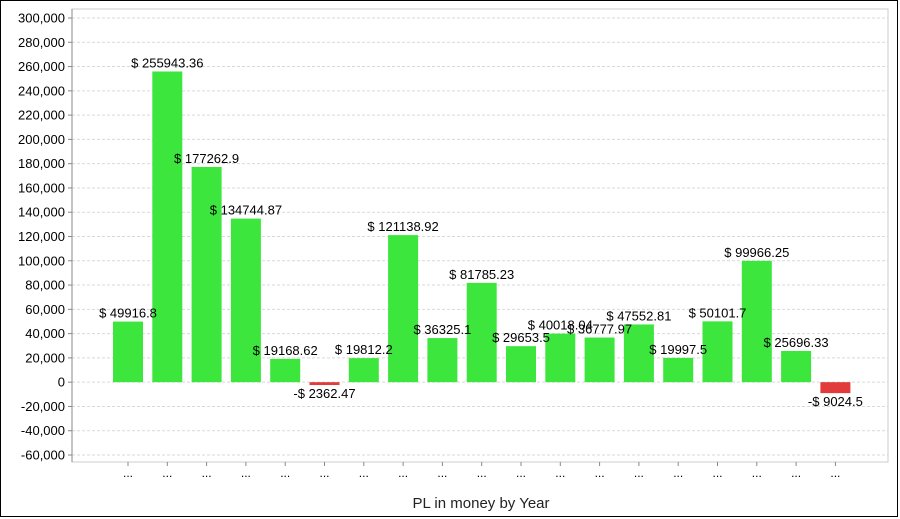 Image resolution: width=900 pixels, height=519 pixels. Describe the element at coordinates (285, 350) in the screenshot. I see `data-label: $ 19168.62` at that location.